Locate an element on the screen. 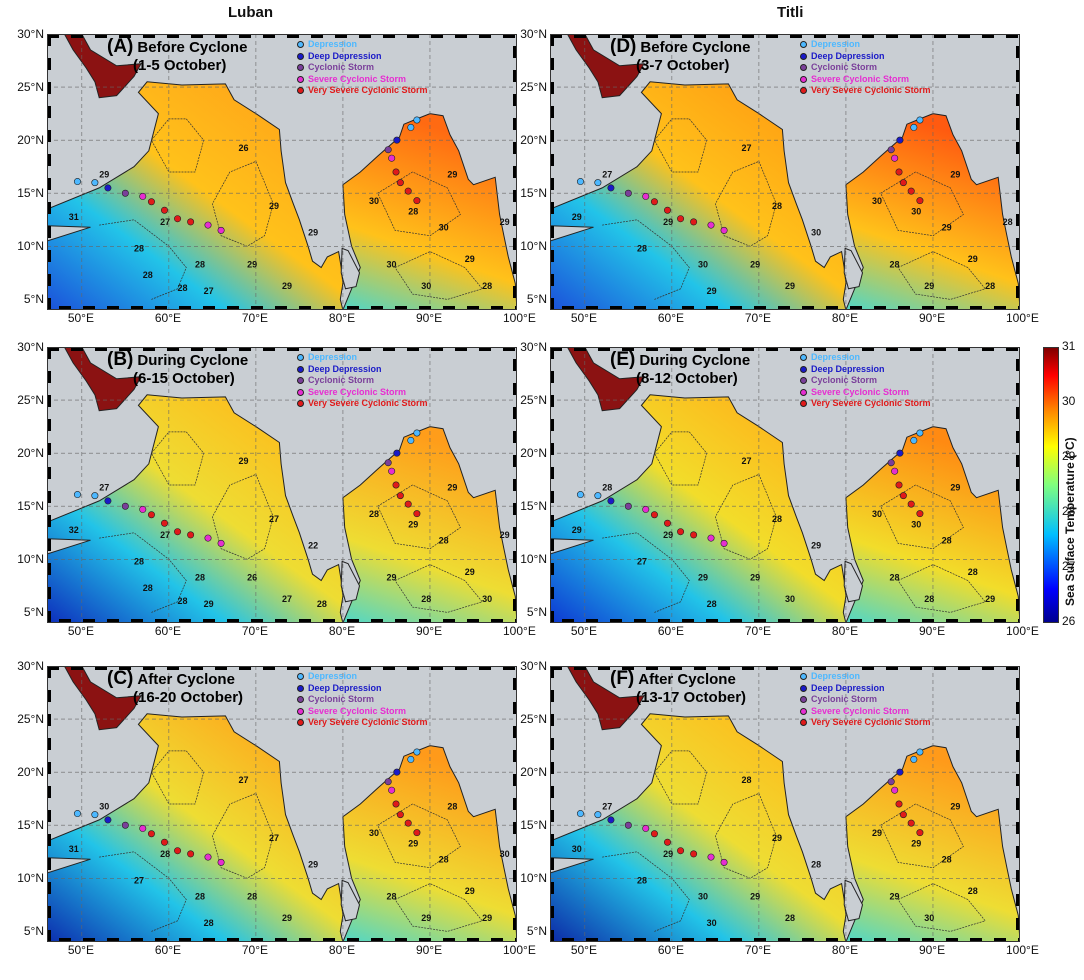 This screenshot has height=980, width=1084. legend-item: Cyclonic Storm is located at coordinates (865, 381).